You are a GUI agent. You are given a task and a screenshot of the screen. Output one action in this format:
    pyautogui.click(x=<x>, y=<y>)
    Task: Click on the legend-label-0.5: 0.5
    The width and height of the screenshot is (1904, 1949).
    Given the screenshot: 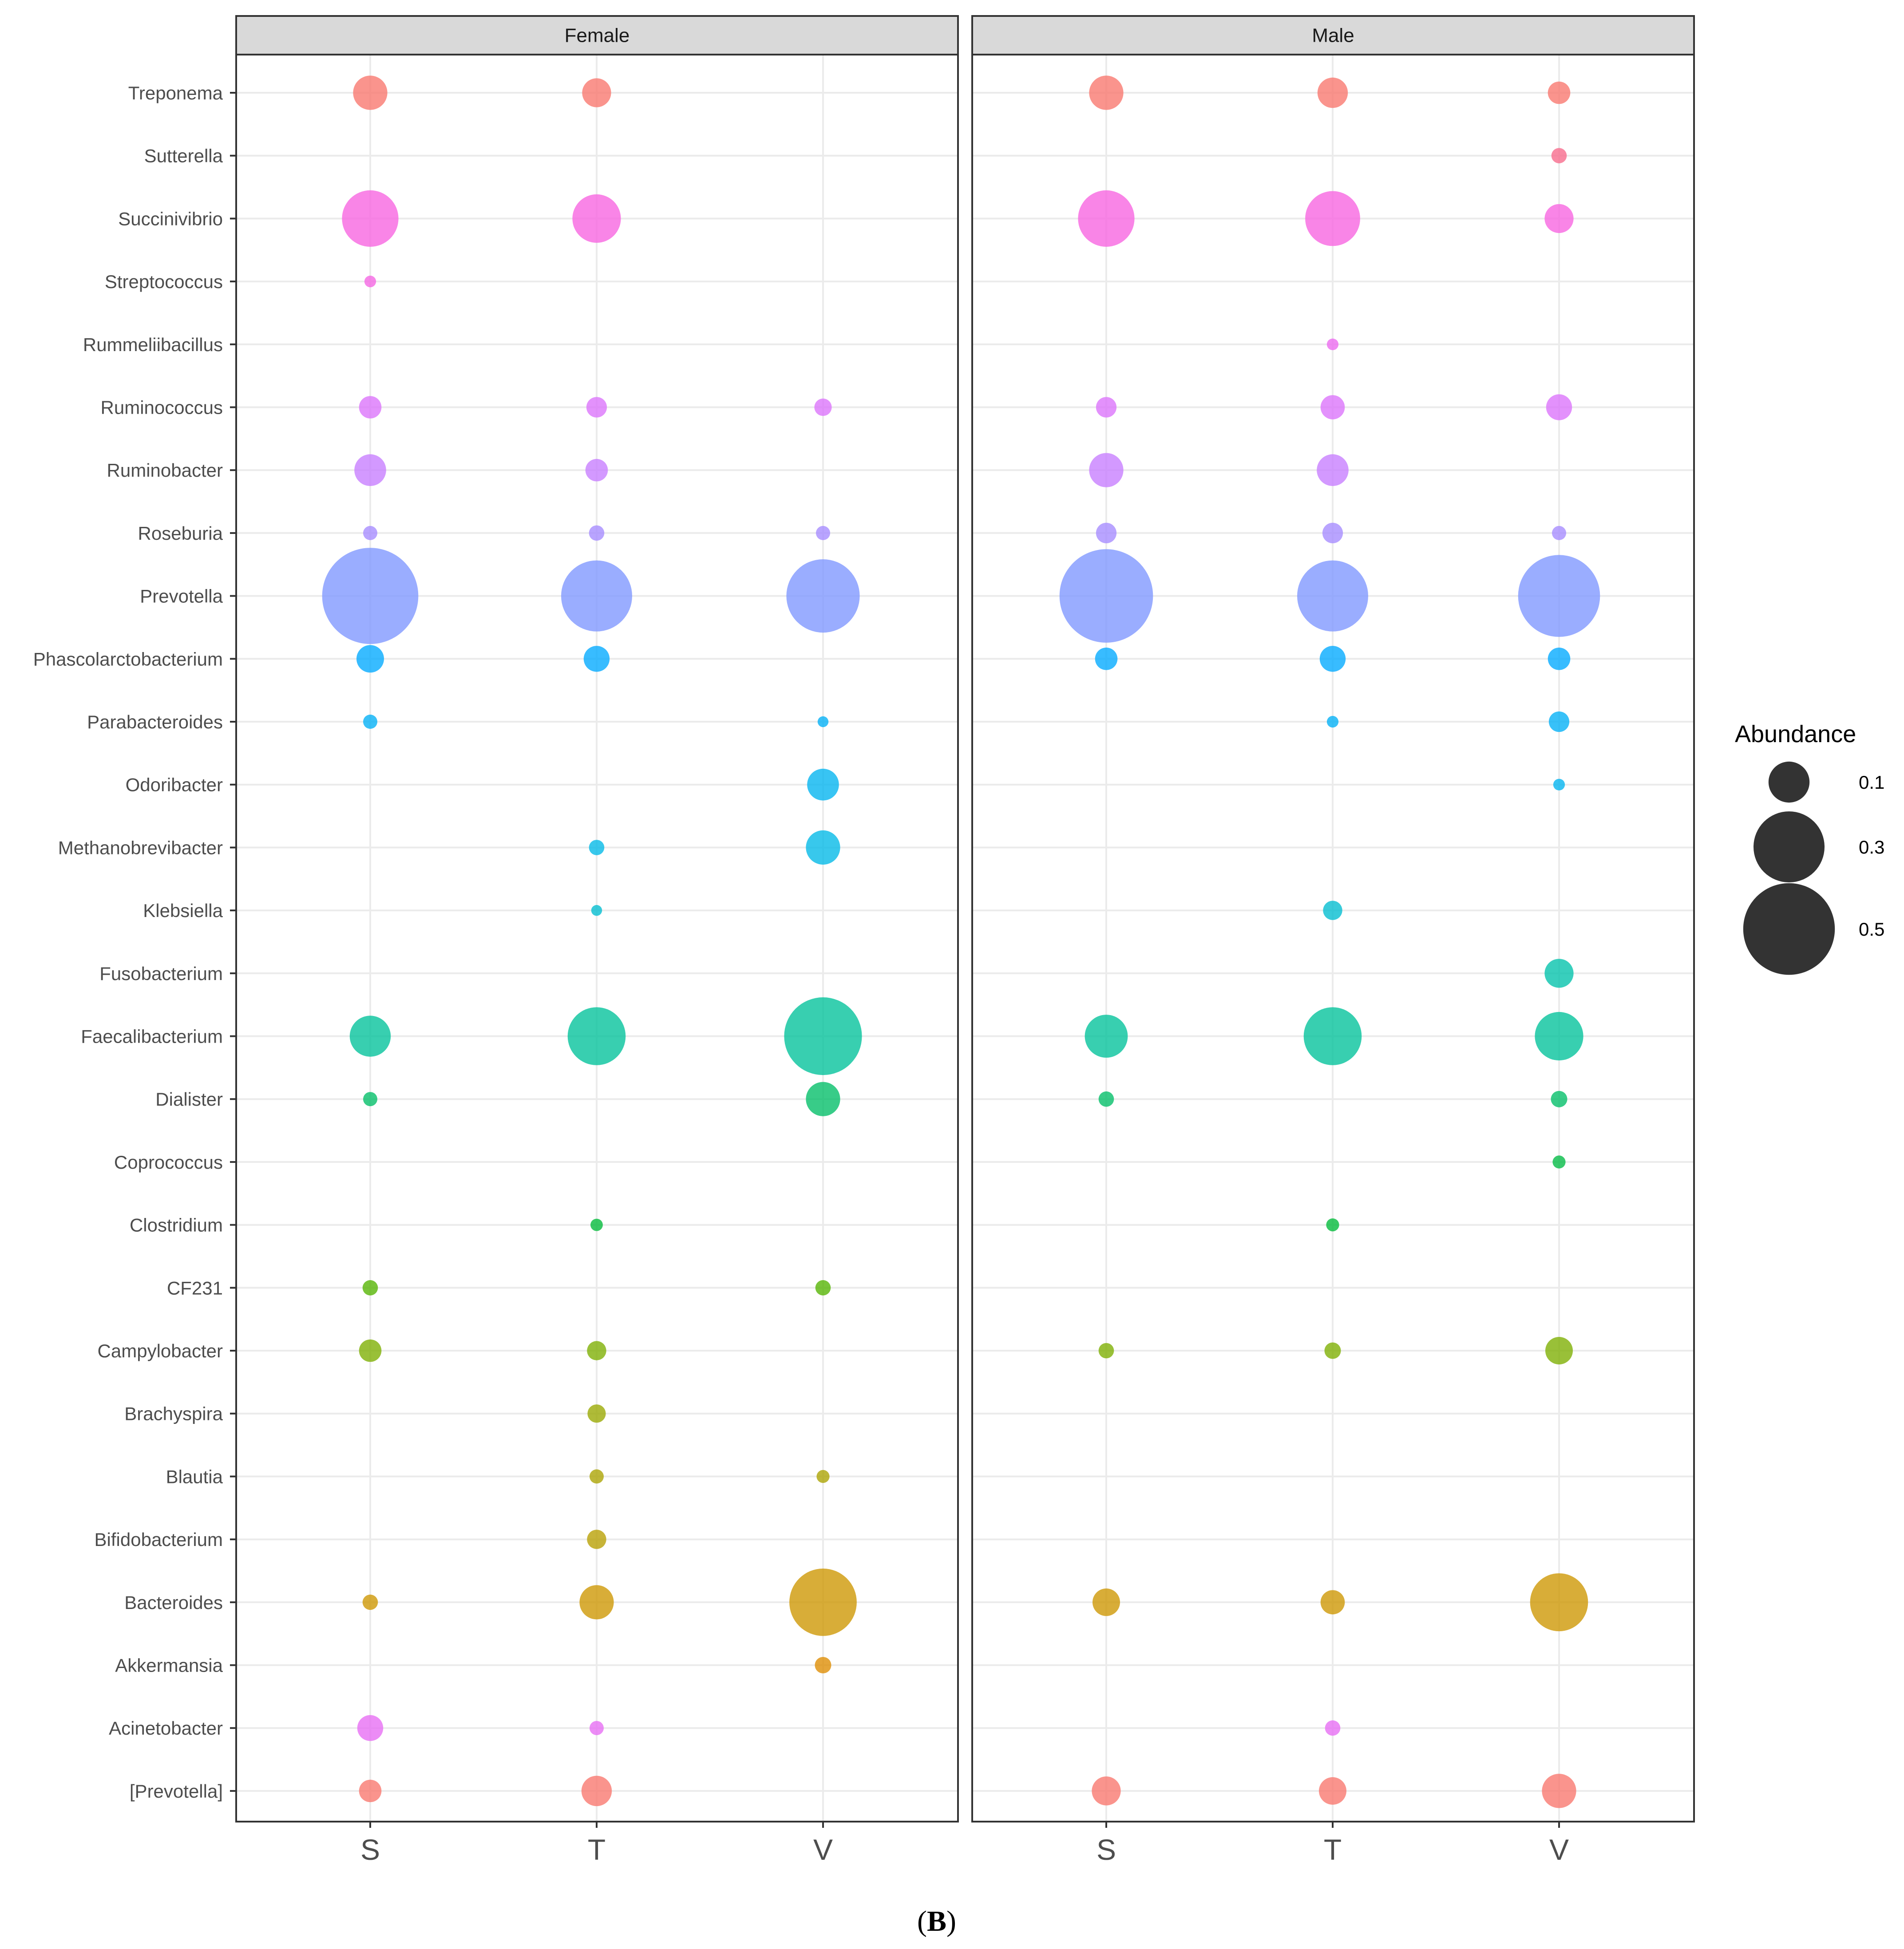 What is the action you would take?
    pyautogui.click(x=1872, y=929)
    